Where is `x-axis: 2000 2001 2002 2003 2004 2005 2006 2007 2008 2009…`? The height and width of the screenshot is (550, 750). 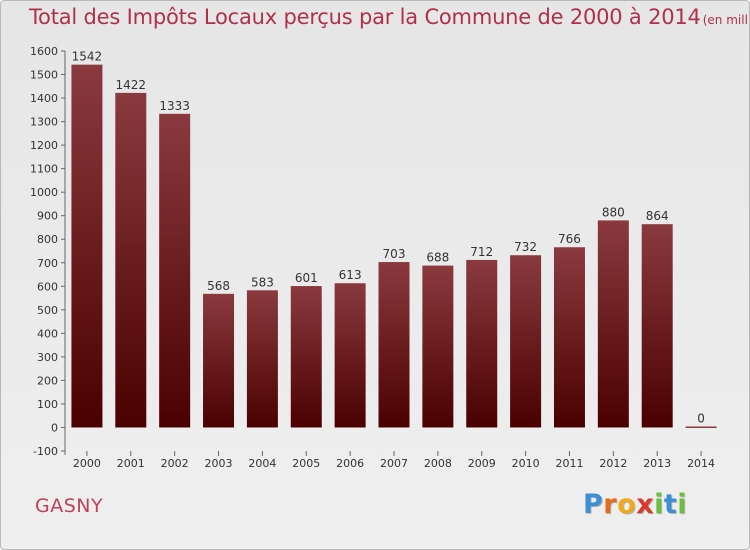
x-axis: 2000 2001 2002 2003 2004 2005 2006 2007 2008 2009… is located at coordinates (394, 460).